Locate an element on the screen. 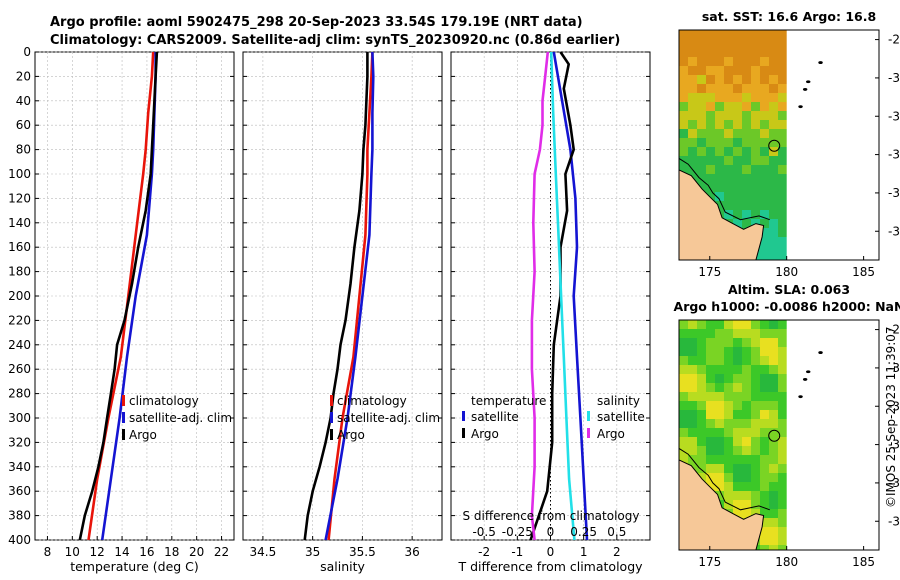 This screenshot has width=900, height=580. map-x-tick-label: 175 is located at coordinates (709, 272).